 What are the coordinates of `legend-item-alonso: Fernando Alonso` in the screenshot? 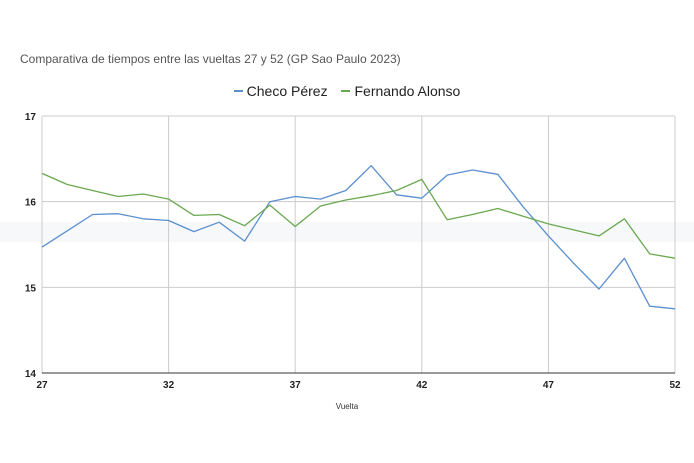 It's located at (400, 91).